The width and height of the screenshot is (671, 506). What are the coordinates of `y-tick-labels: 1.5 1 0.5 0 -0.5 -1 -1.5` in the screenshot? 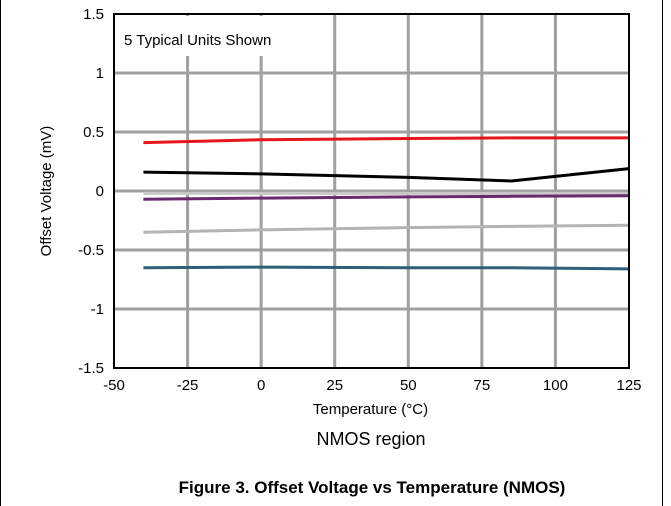 It's located at (91, 191).